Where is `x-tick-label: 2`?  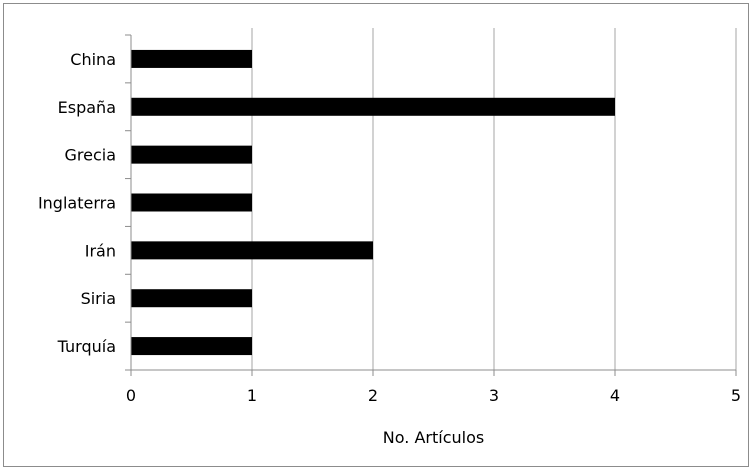 x-tick-label: 2 is located at coordinates (373, 395).